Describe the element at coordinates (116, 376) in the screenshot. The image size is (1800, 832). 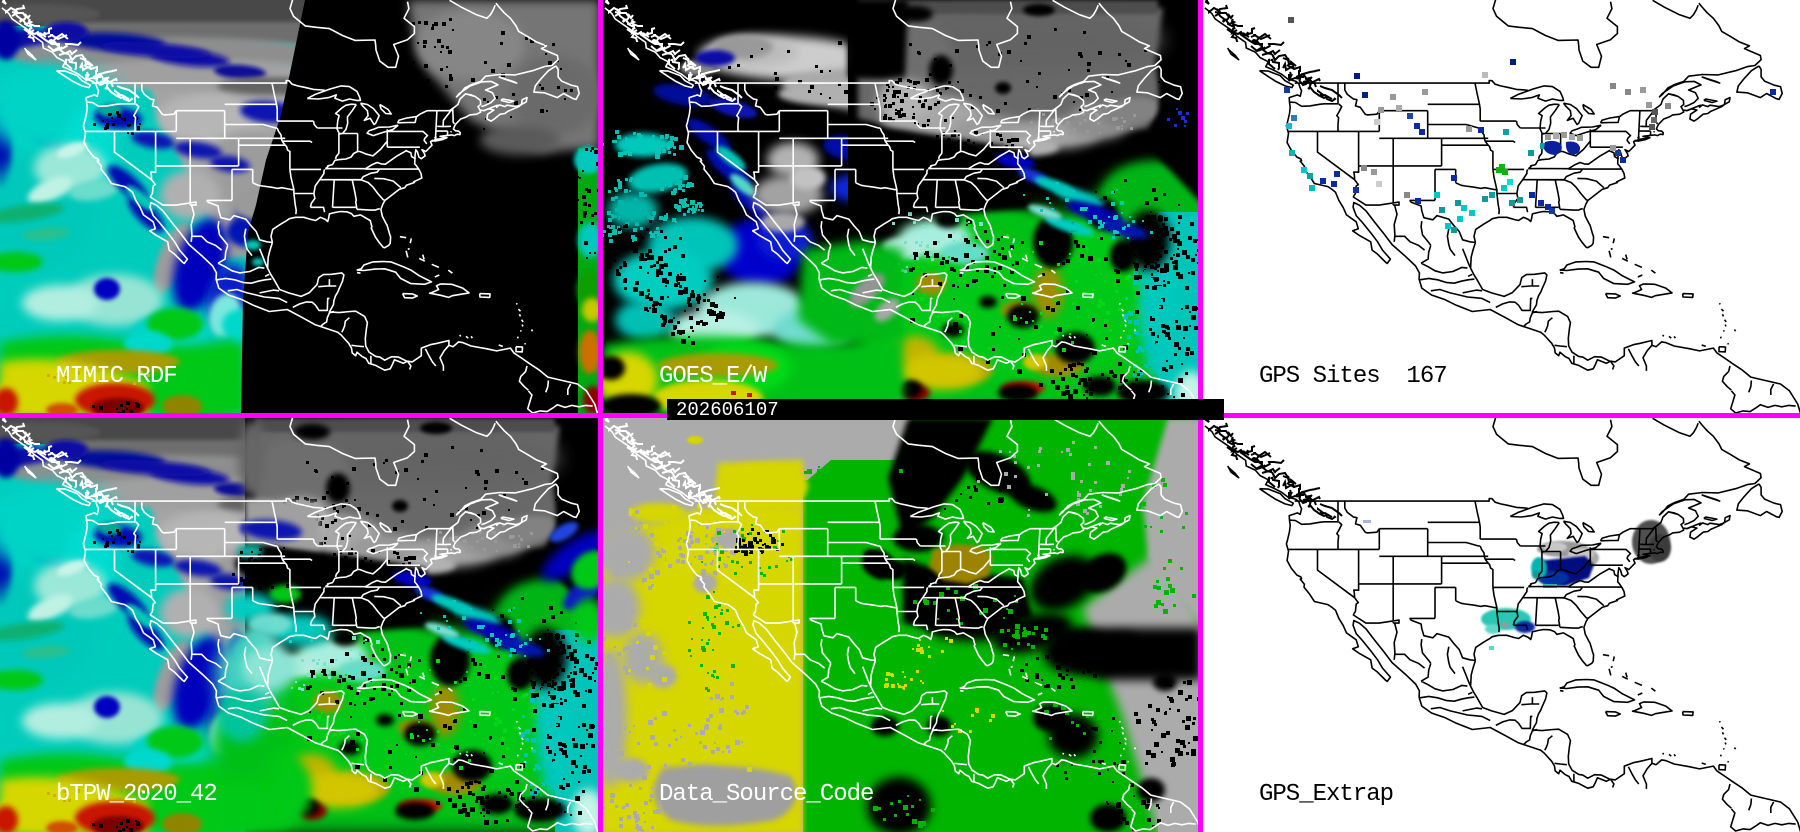
I see `svg-text: MIMIC RDF` at that location.